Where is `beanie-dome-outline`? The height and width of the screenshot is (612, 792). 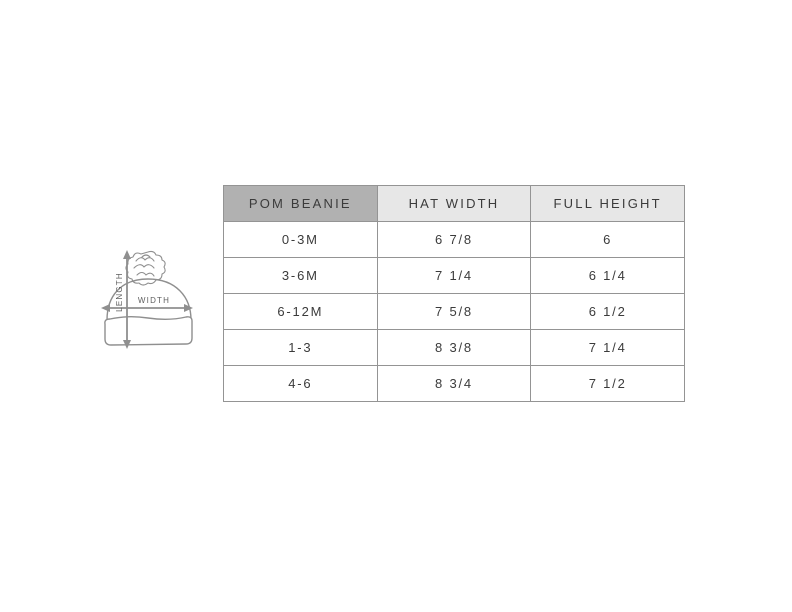 beanie-dome-outline is located at coordinates (149, 299).